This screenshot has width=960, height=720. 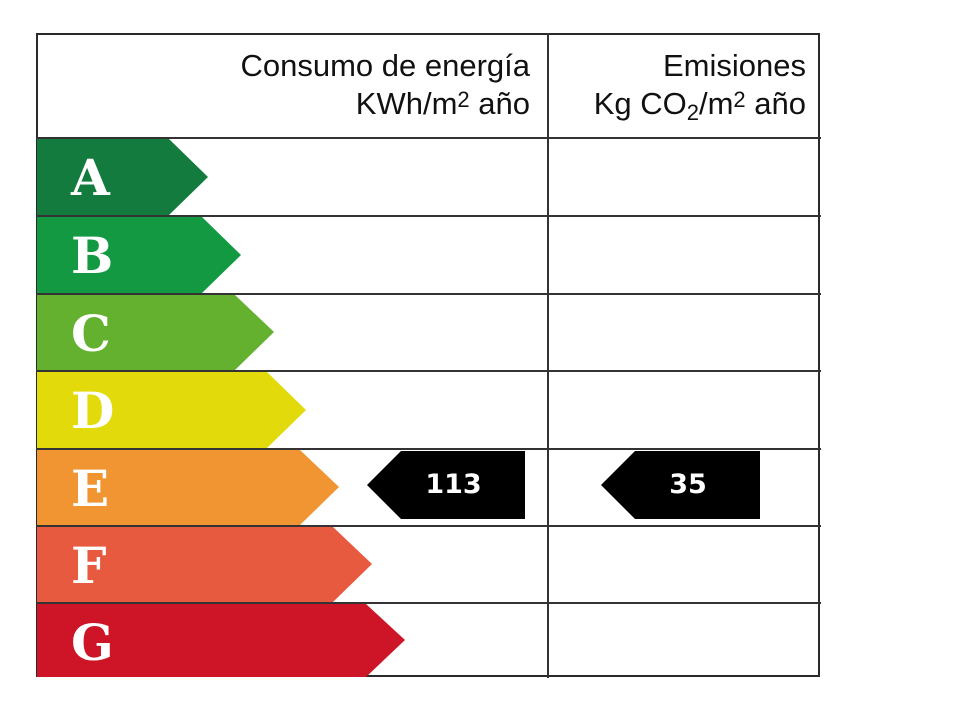 What do you see at coordinates (716, 103) in the screenshot?
I see `emissions-unit-per: /m` at bounding box center [716, 103].